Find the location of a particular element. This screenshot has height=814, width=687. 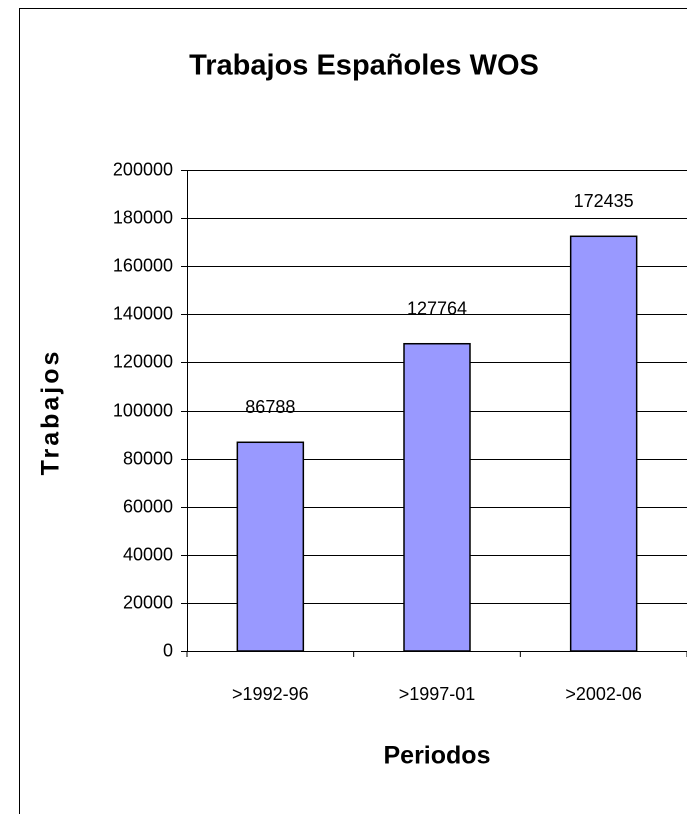

y-tick-label: 200000 is located at coordinates (143, 169).